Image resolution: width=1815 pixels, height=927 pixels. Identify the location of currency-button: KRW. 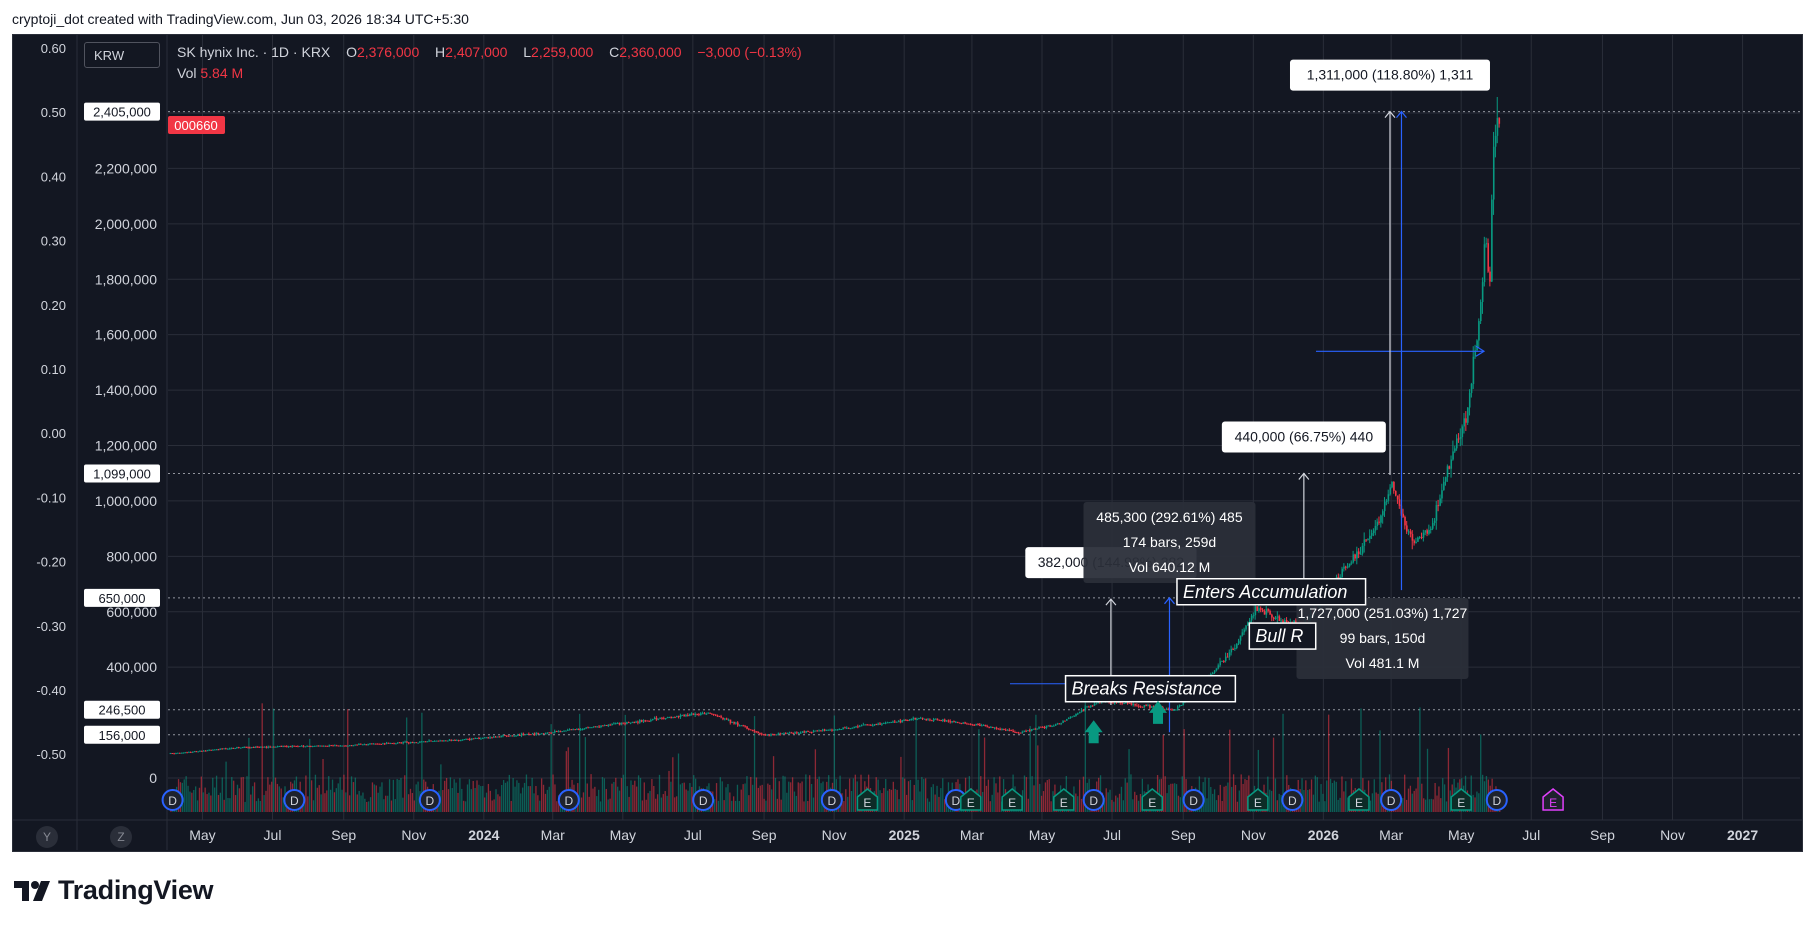
(122, 55).